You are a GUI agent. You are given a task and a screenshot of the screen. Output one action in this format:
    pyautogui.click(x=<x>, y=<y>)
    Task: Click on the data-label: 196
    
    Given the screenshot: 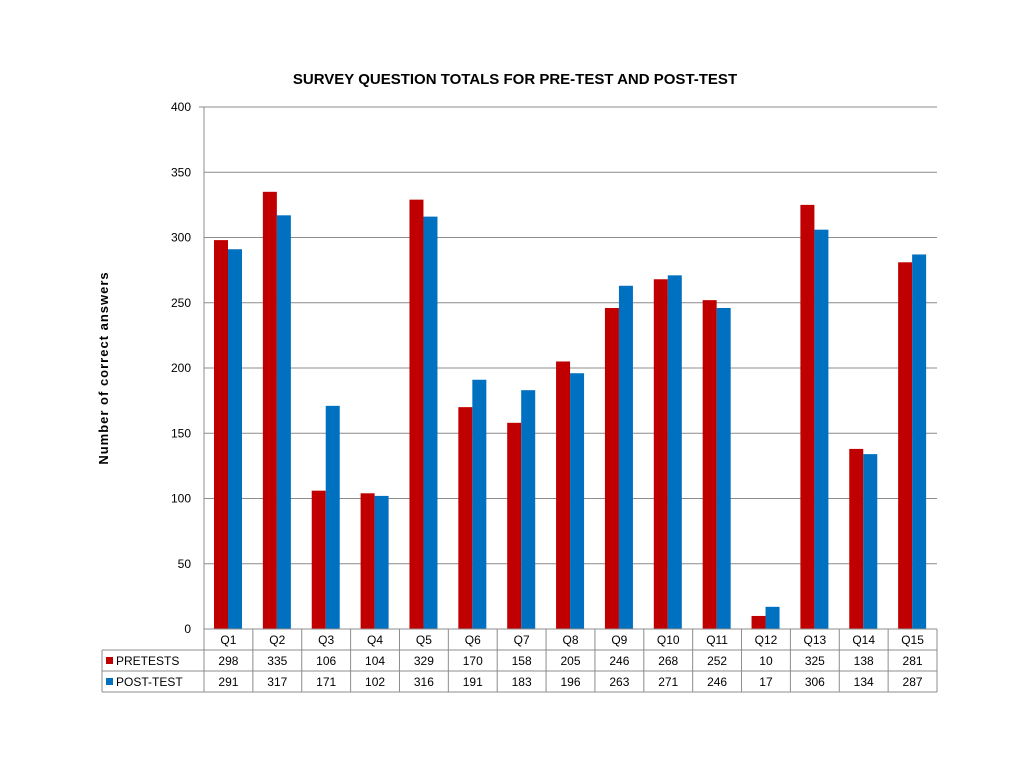 What is the action you would take?
    pyautogui.click(x=570, y=682)
    